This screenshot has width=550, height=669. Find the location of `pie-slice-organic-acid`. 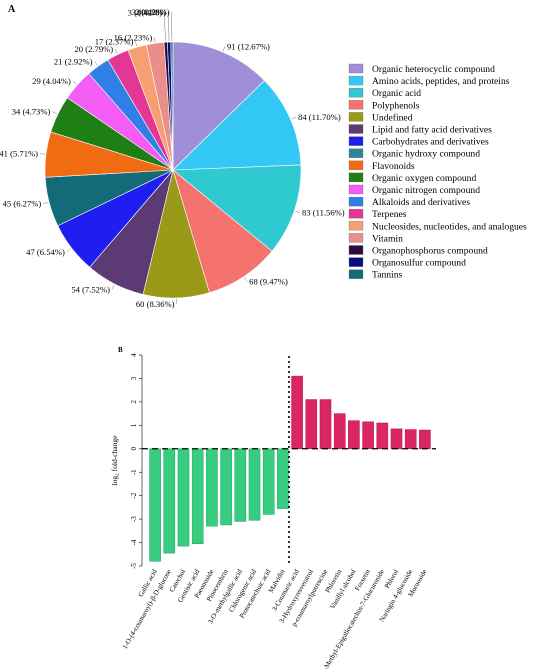

pie-slice-organic-acid is located at coordinates (237, 208).